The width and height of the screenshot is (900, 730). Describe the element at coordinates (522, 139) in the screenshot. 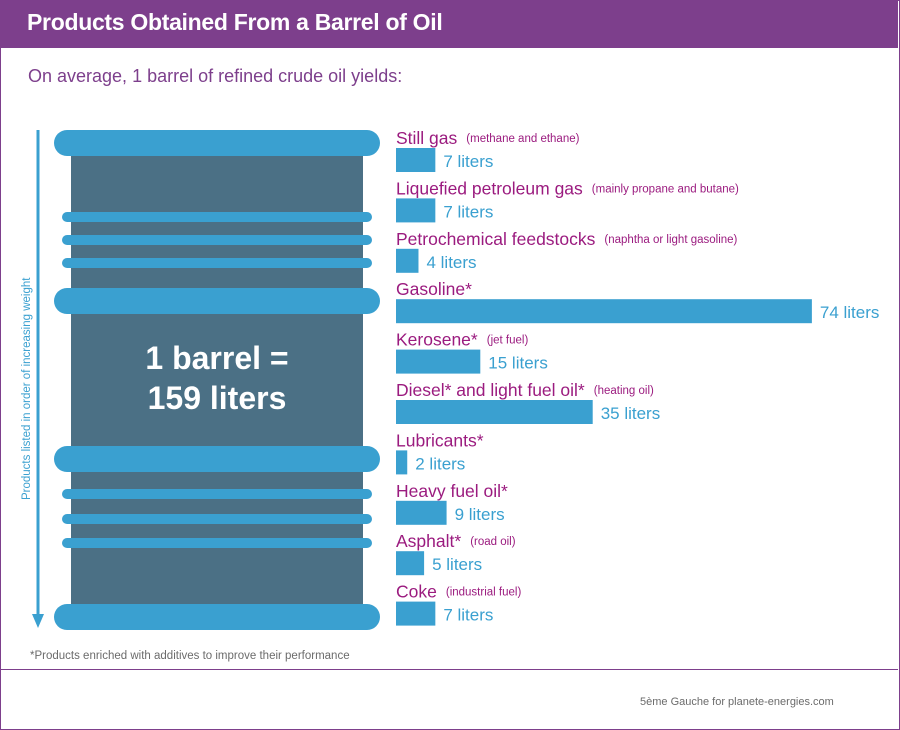

I see `category-note: (methane and ethane)` at that location.